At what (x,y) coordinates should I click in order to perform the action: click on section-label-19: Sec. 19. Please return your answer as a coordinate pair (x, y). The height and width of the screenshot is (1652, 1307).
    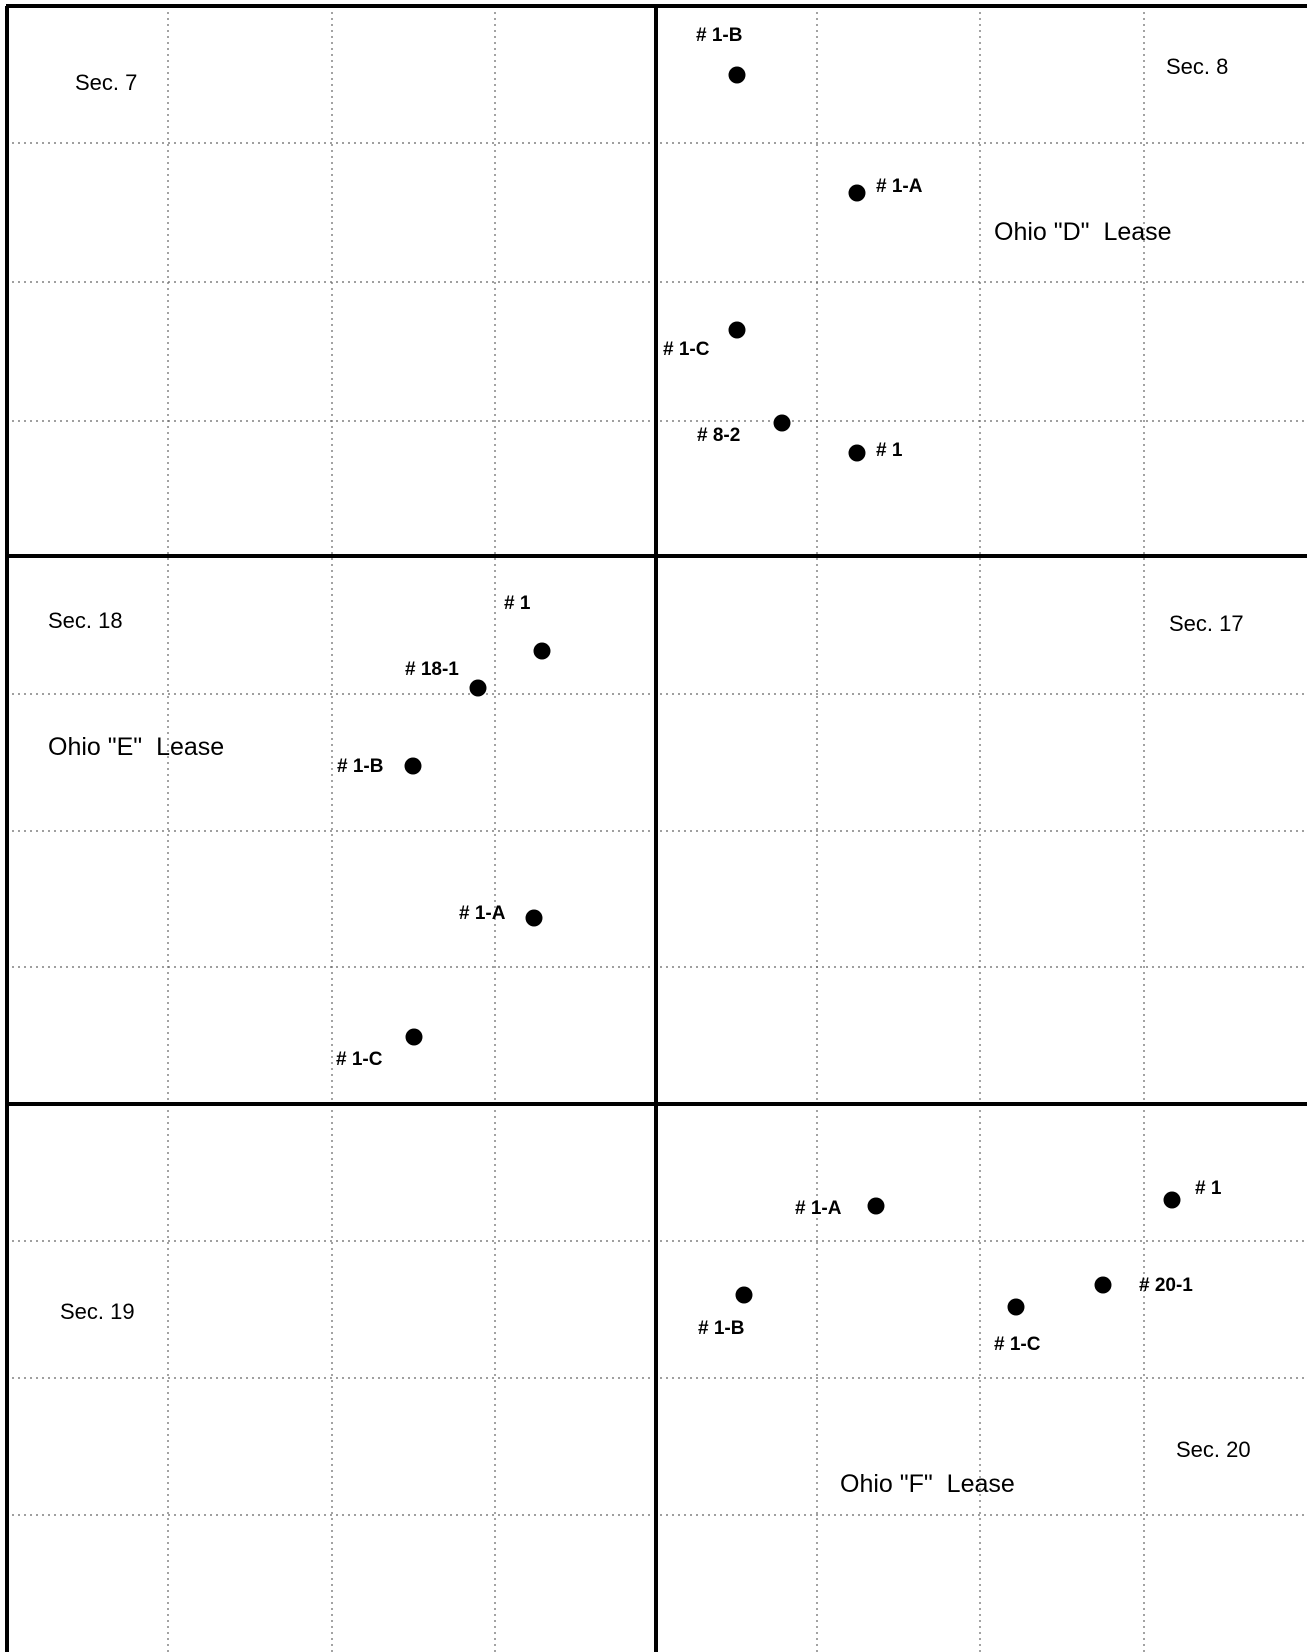
    Looking at the image, I should click on (97, 1311).